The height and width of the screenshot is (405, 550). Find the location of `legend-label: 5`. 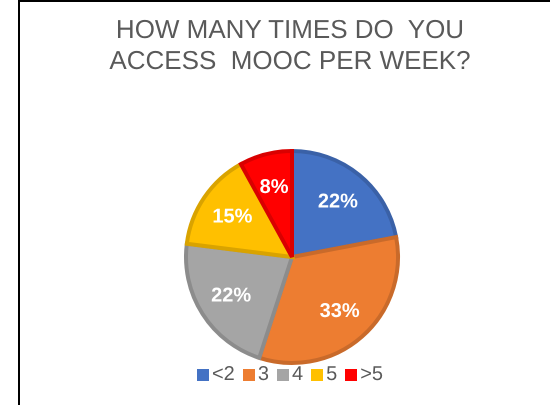

legend-label: 5 is located at coordinates (332, 374).